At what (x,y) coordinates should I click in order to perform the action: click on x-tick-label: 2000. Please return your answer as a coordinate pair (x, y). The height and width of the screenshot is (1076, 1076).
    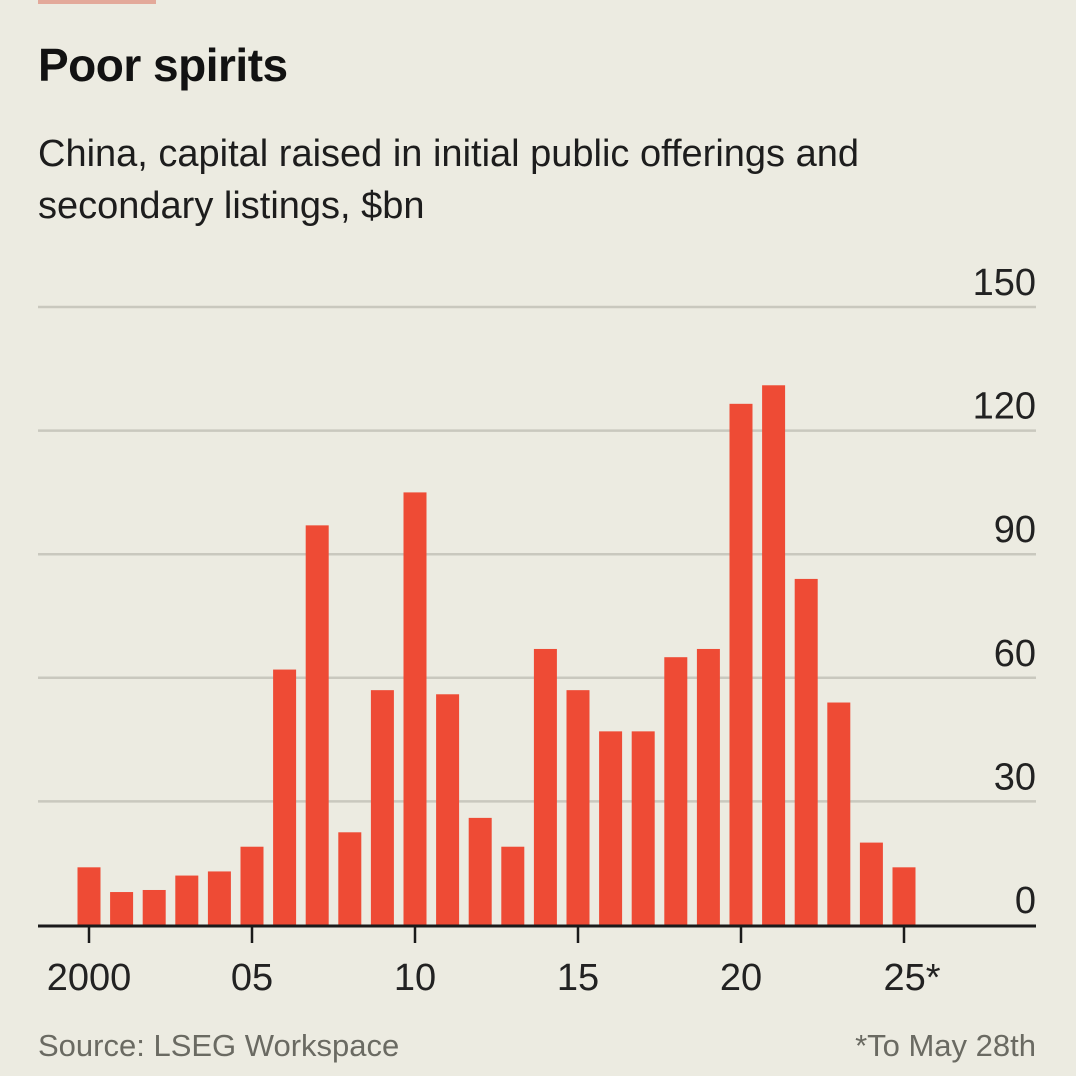
    Looking at the image, I should click on (89, 978).